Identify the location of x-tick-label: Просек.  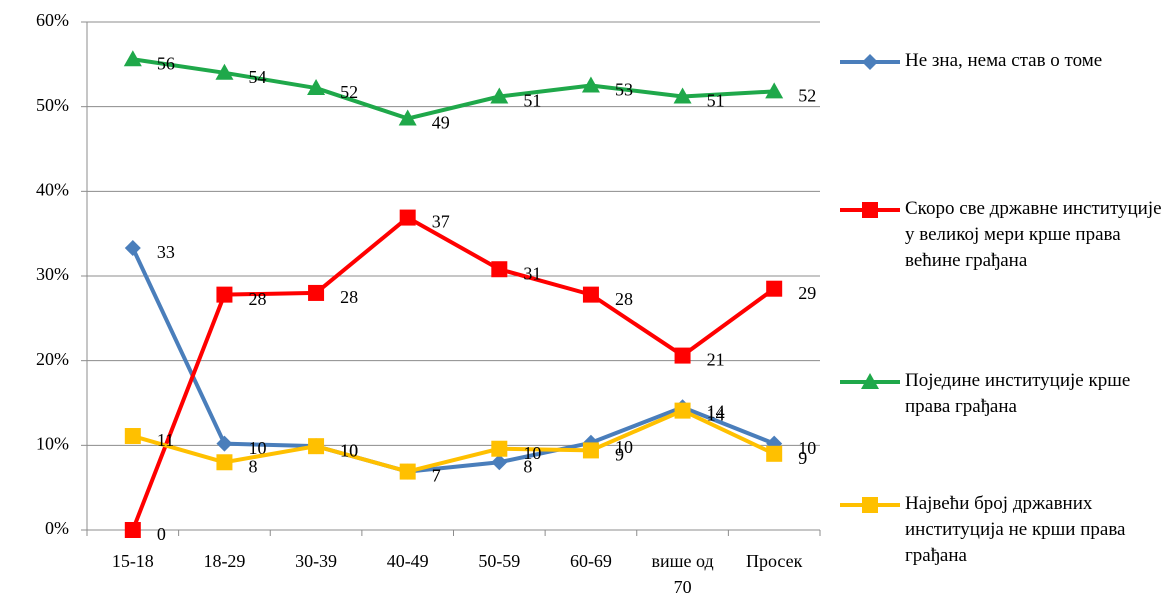
(774, 561).